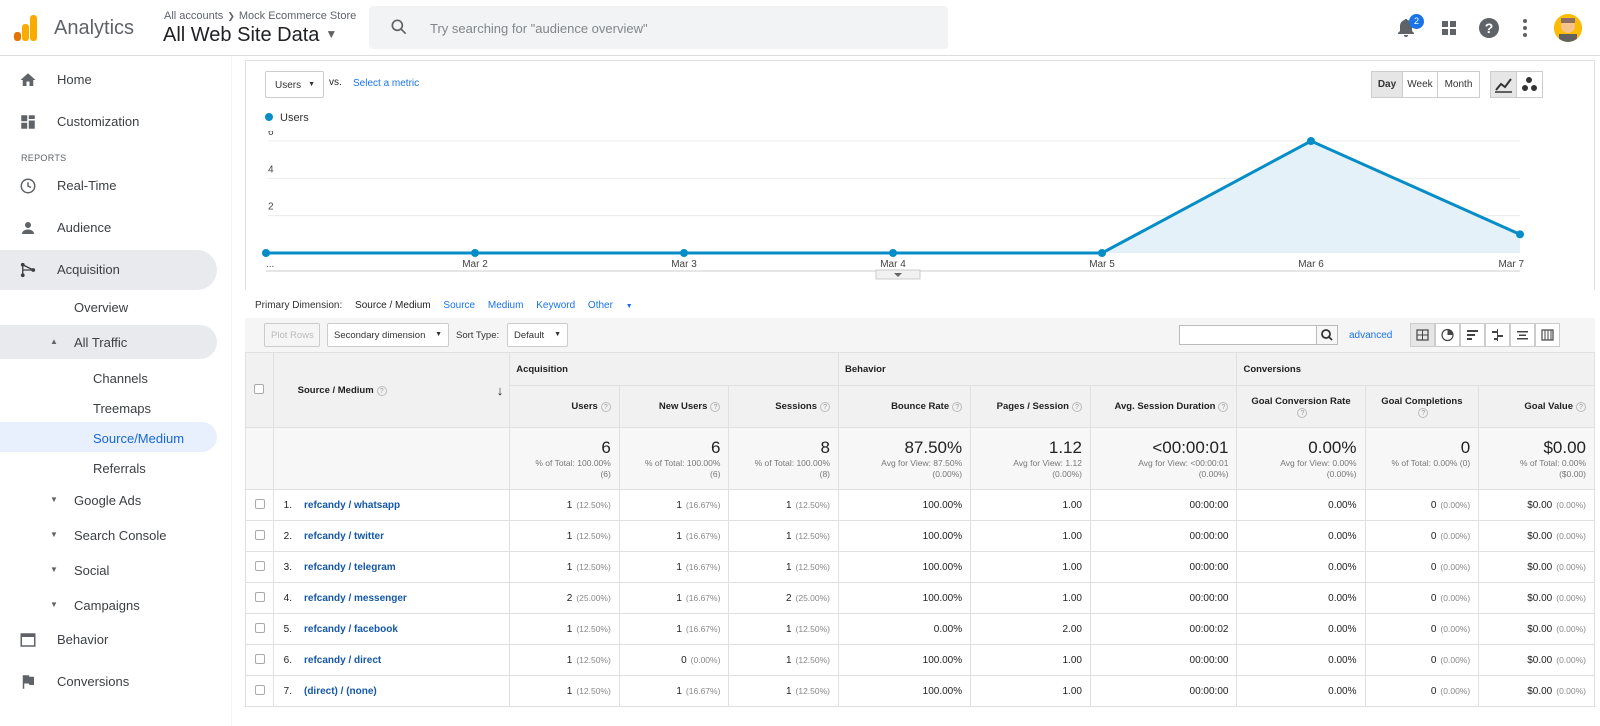 The image size is (1600, 726). I want to click on table-search-button, so click(1327, 335).